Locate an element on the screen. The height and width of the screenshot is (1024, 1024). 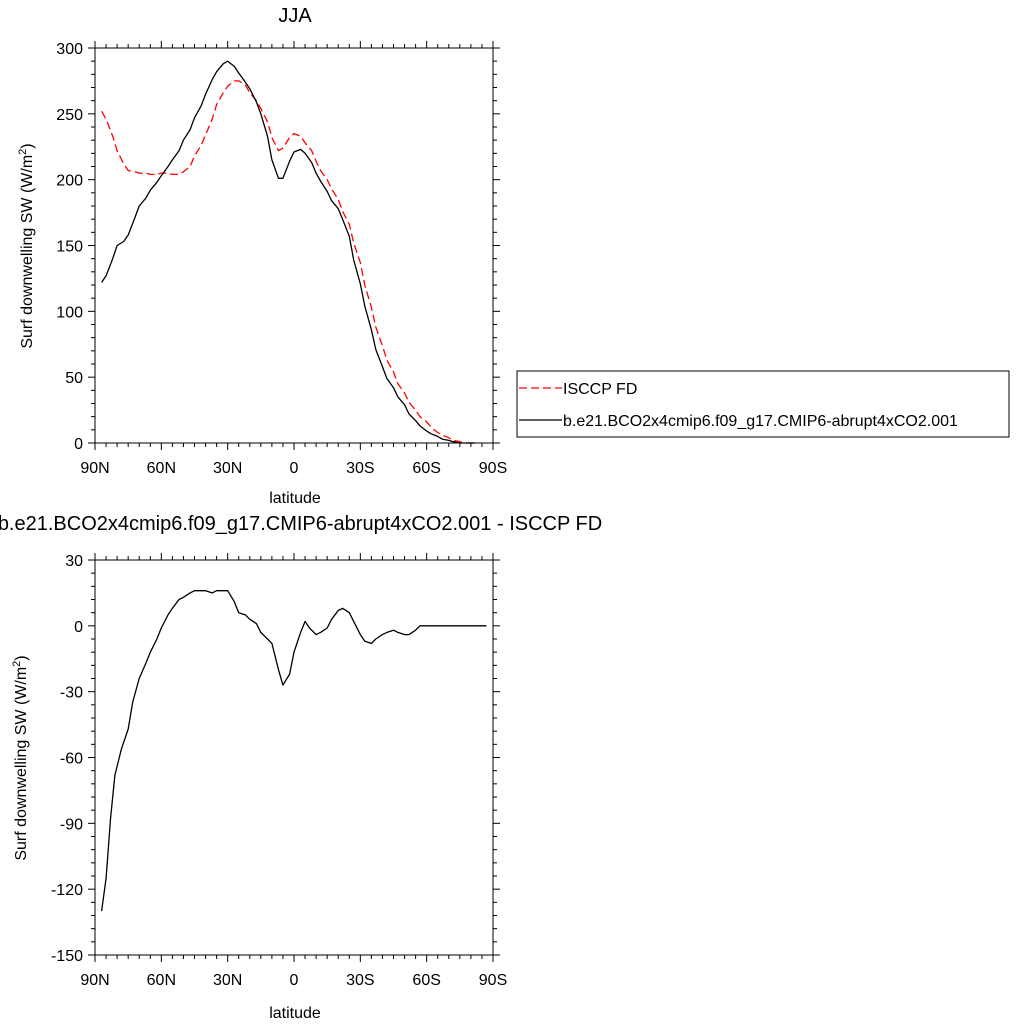
top-x-tick-label: 90N is located at coordinates (94, 468).